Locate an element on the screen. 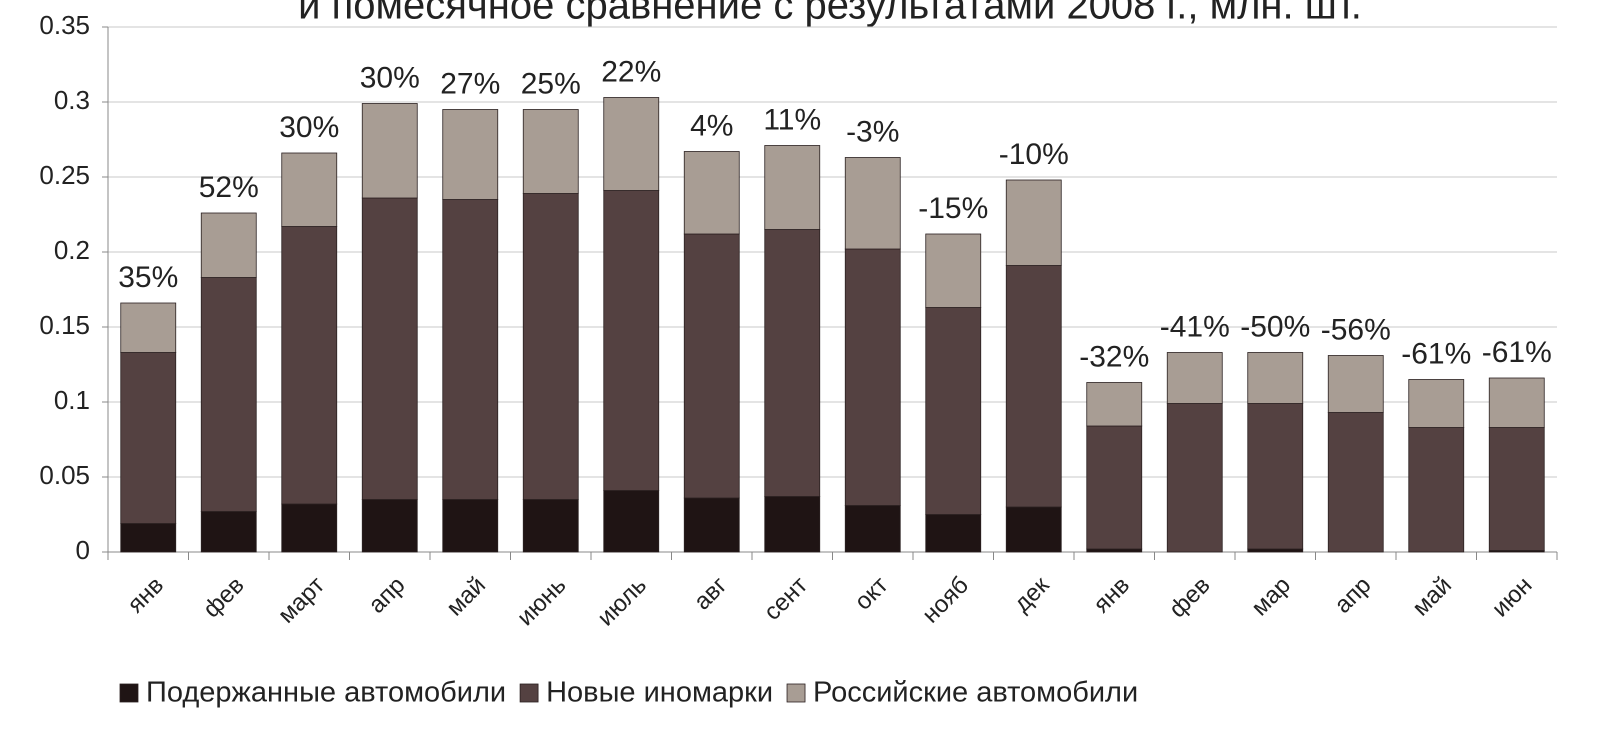 The image size is (1617, 734). x-tick-label: июнь is located at coordinates (542, 602).